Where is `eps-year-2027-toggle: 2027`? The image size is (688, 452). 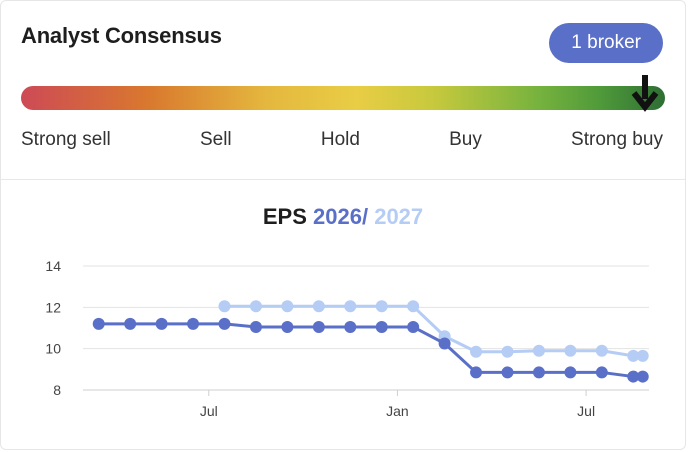 eps-year-2027-toggle: 2027 is located at coordinates (399, 216).